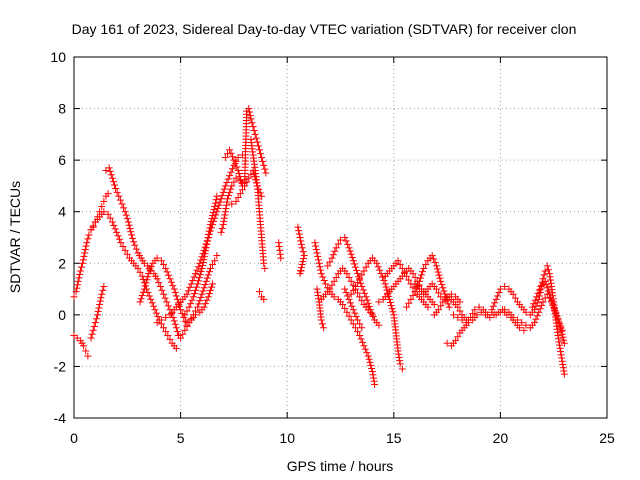 The image size is (640, 480). What do you see at coordinates (394, 438) in the screenshot?
I see `x-tick-label: 15` at bounding box center [394, 438].